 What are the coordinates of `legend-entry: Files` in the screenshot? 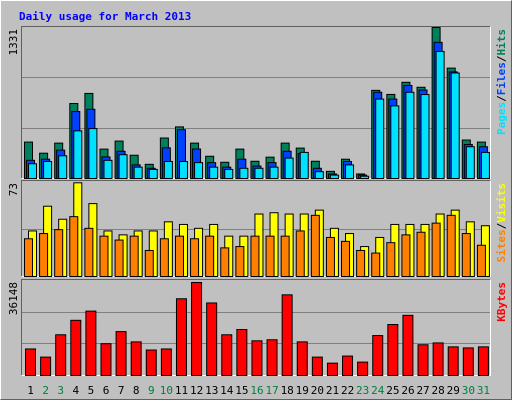 It's located at (501, 78).